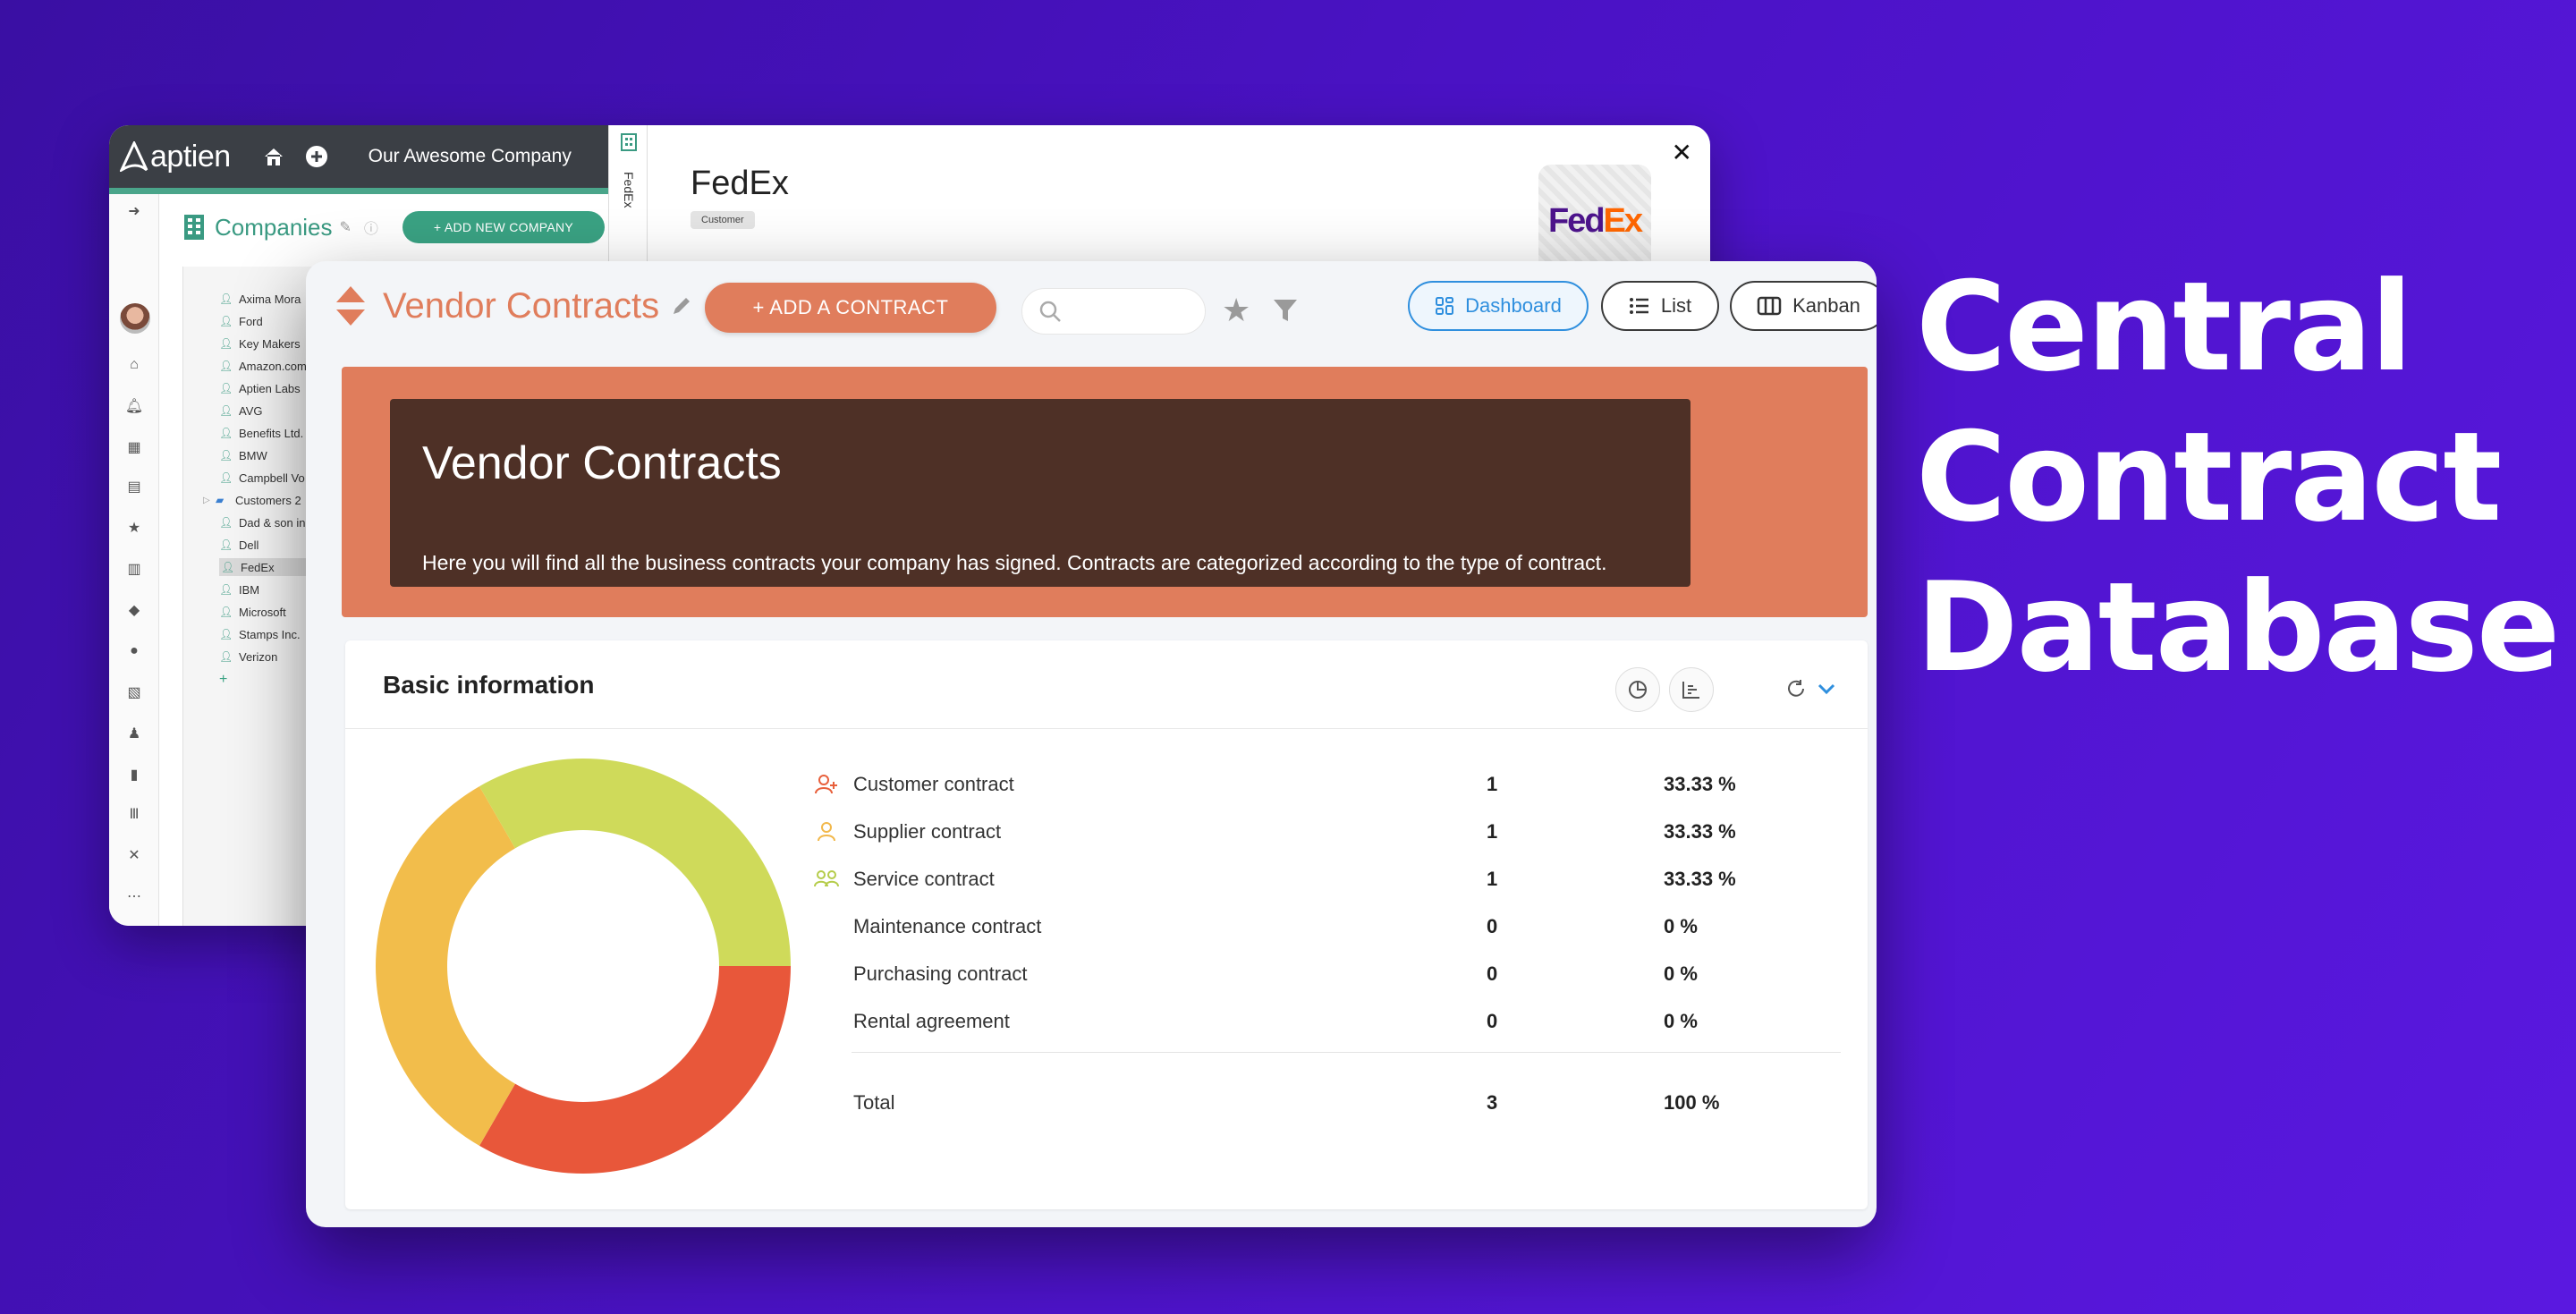 The height and width of the screenshot is (1314, 2576). What do you see at coordinates (635, 862) in the screenshot?
I see `donut-slice-service-contract` at bounding box center [635, 862].